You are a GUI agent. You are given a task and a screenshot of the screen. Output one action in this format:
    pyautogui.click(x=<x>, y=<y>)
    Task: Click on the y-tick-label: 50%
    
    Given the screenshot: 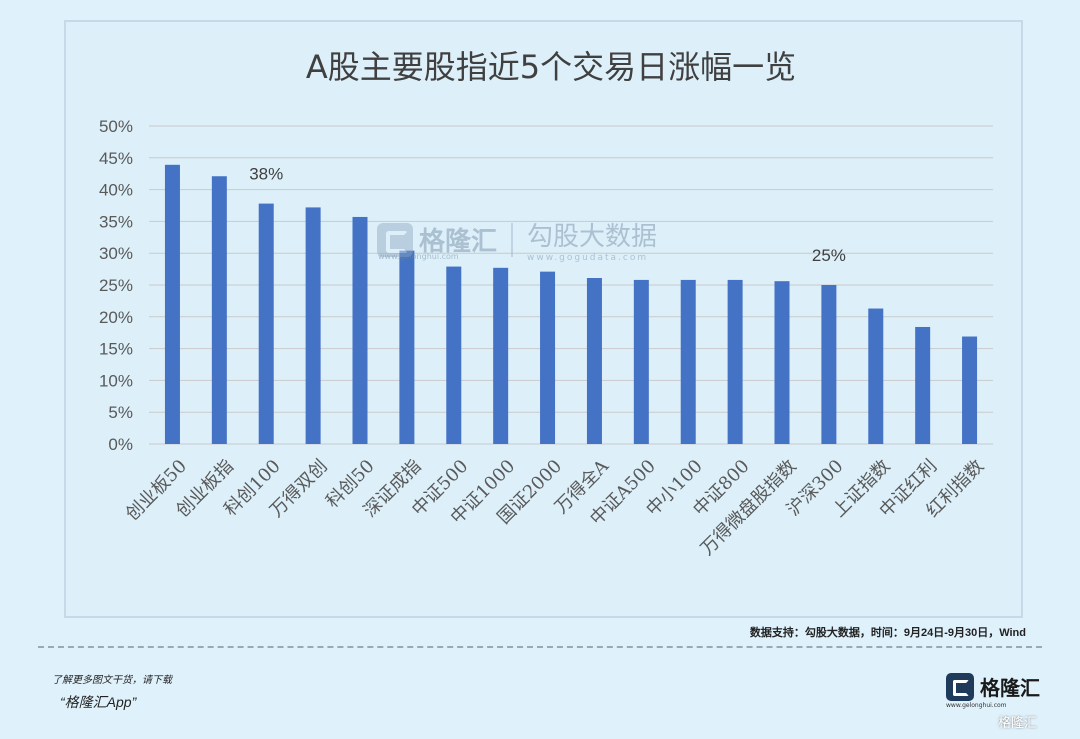 What is the action you would take?
    pyautogui.click(x=116, y=126)
    